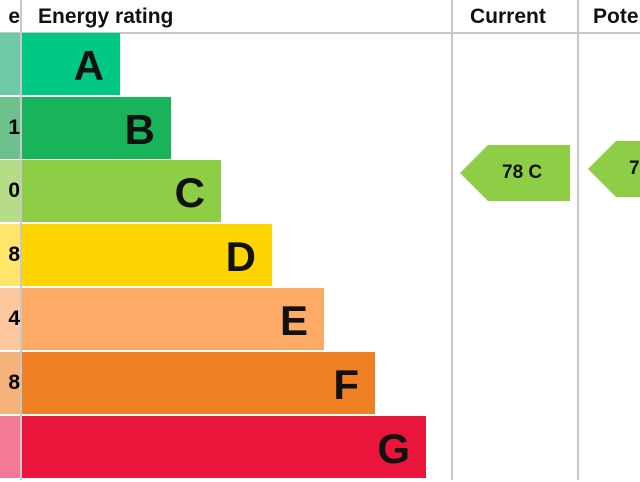 The image size is (640, 482). I want to click on score-range-f: 8, so click(10, 383).